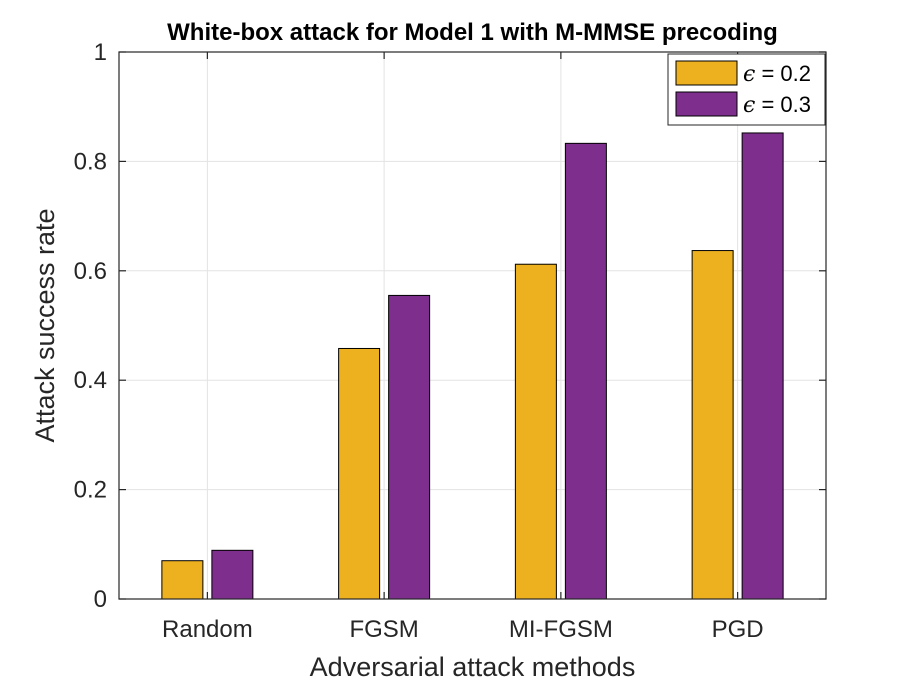 This screenshot has width=913, height=685. I want to click on y-tick-label: 1, so click(100, 52).